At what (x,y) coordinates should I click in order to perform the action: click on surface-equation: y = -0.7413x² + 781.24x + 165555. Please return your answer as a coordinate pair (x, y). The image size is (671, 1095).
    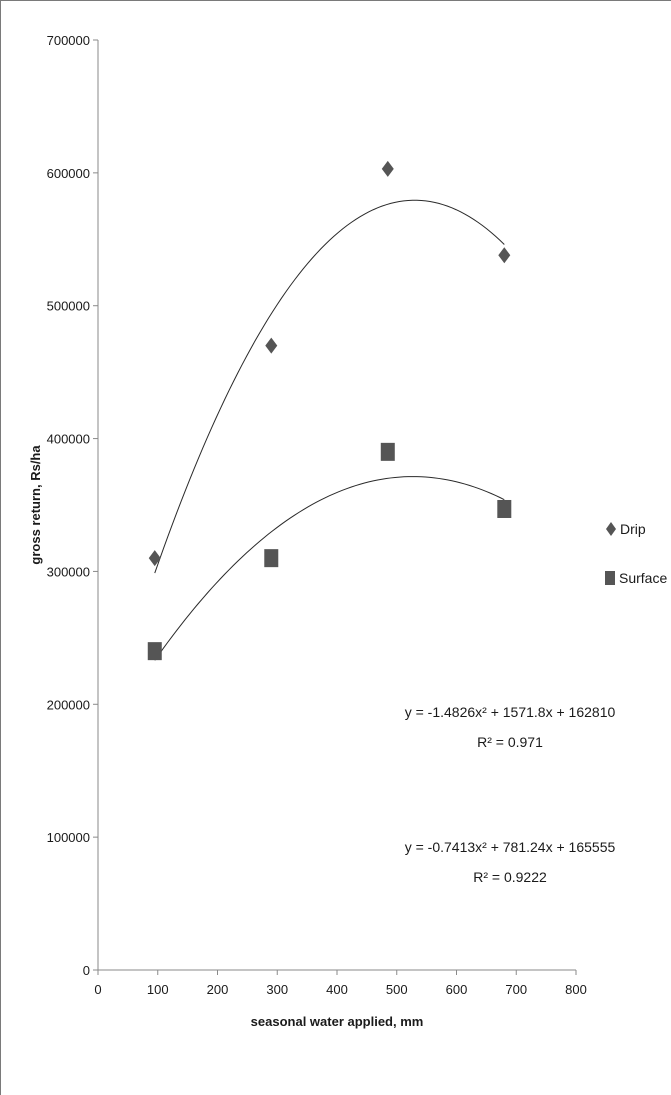
    Looking at the image, I should click on (510, 847).